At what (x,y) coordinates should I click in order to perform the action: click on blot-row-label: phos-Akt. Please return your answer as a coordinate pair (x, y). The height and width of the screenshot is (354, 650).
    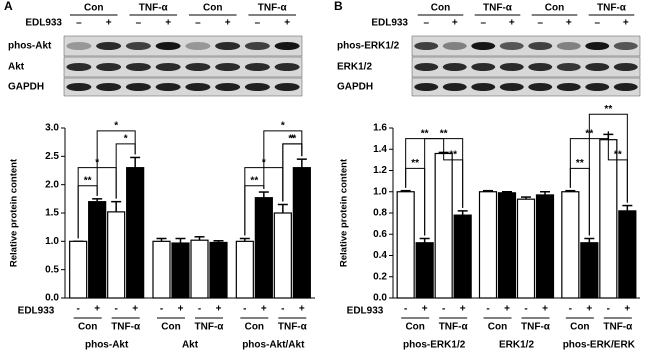
    Looking at the image, I should click on (30, 46).